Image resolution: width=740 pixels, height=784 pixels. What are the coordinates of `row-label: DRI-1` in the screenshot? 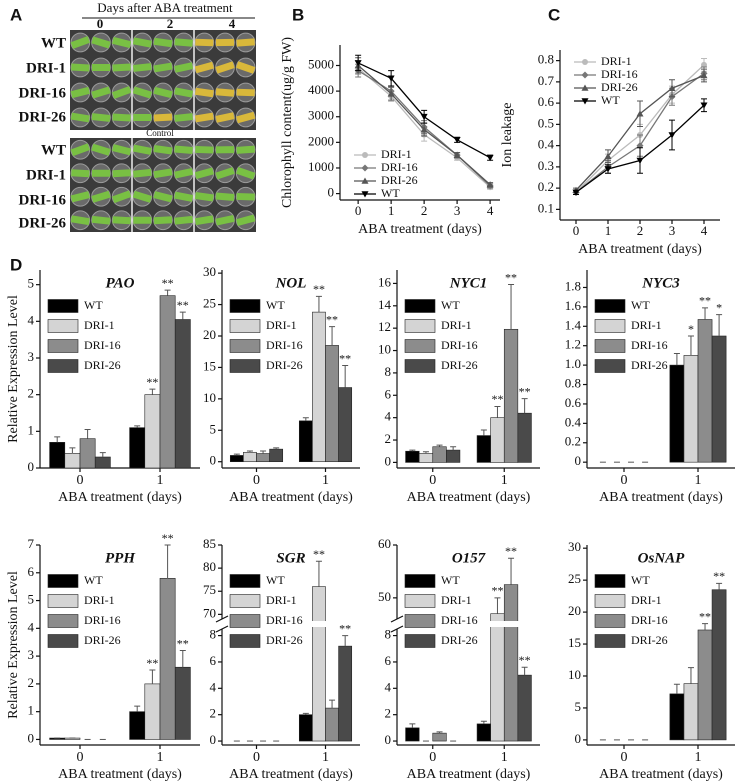 It's located at (46, 175).